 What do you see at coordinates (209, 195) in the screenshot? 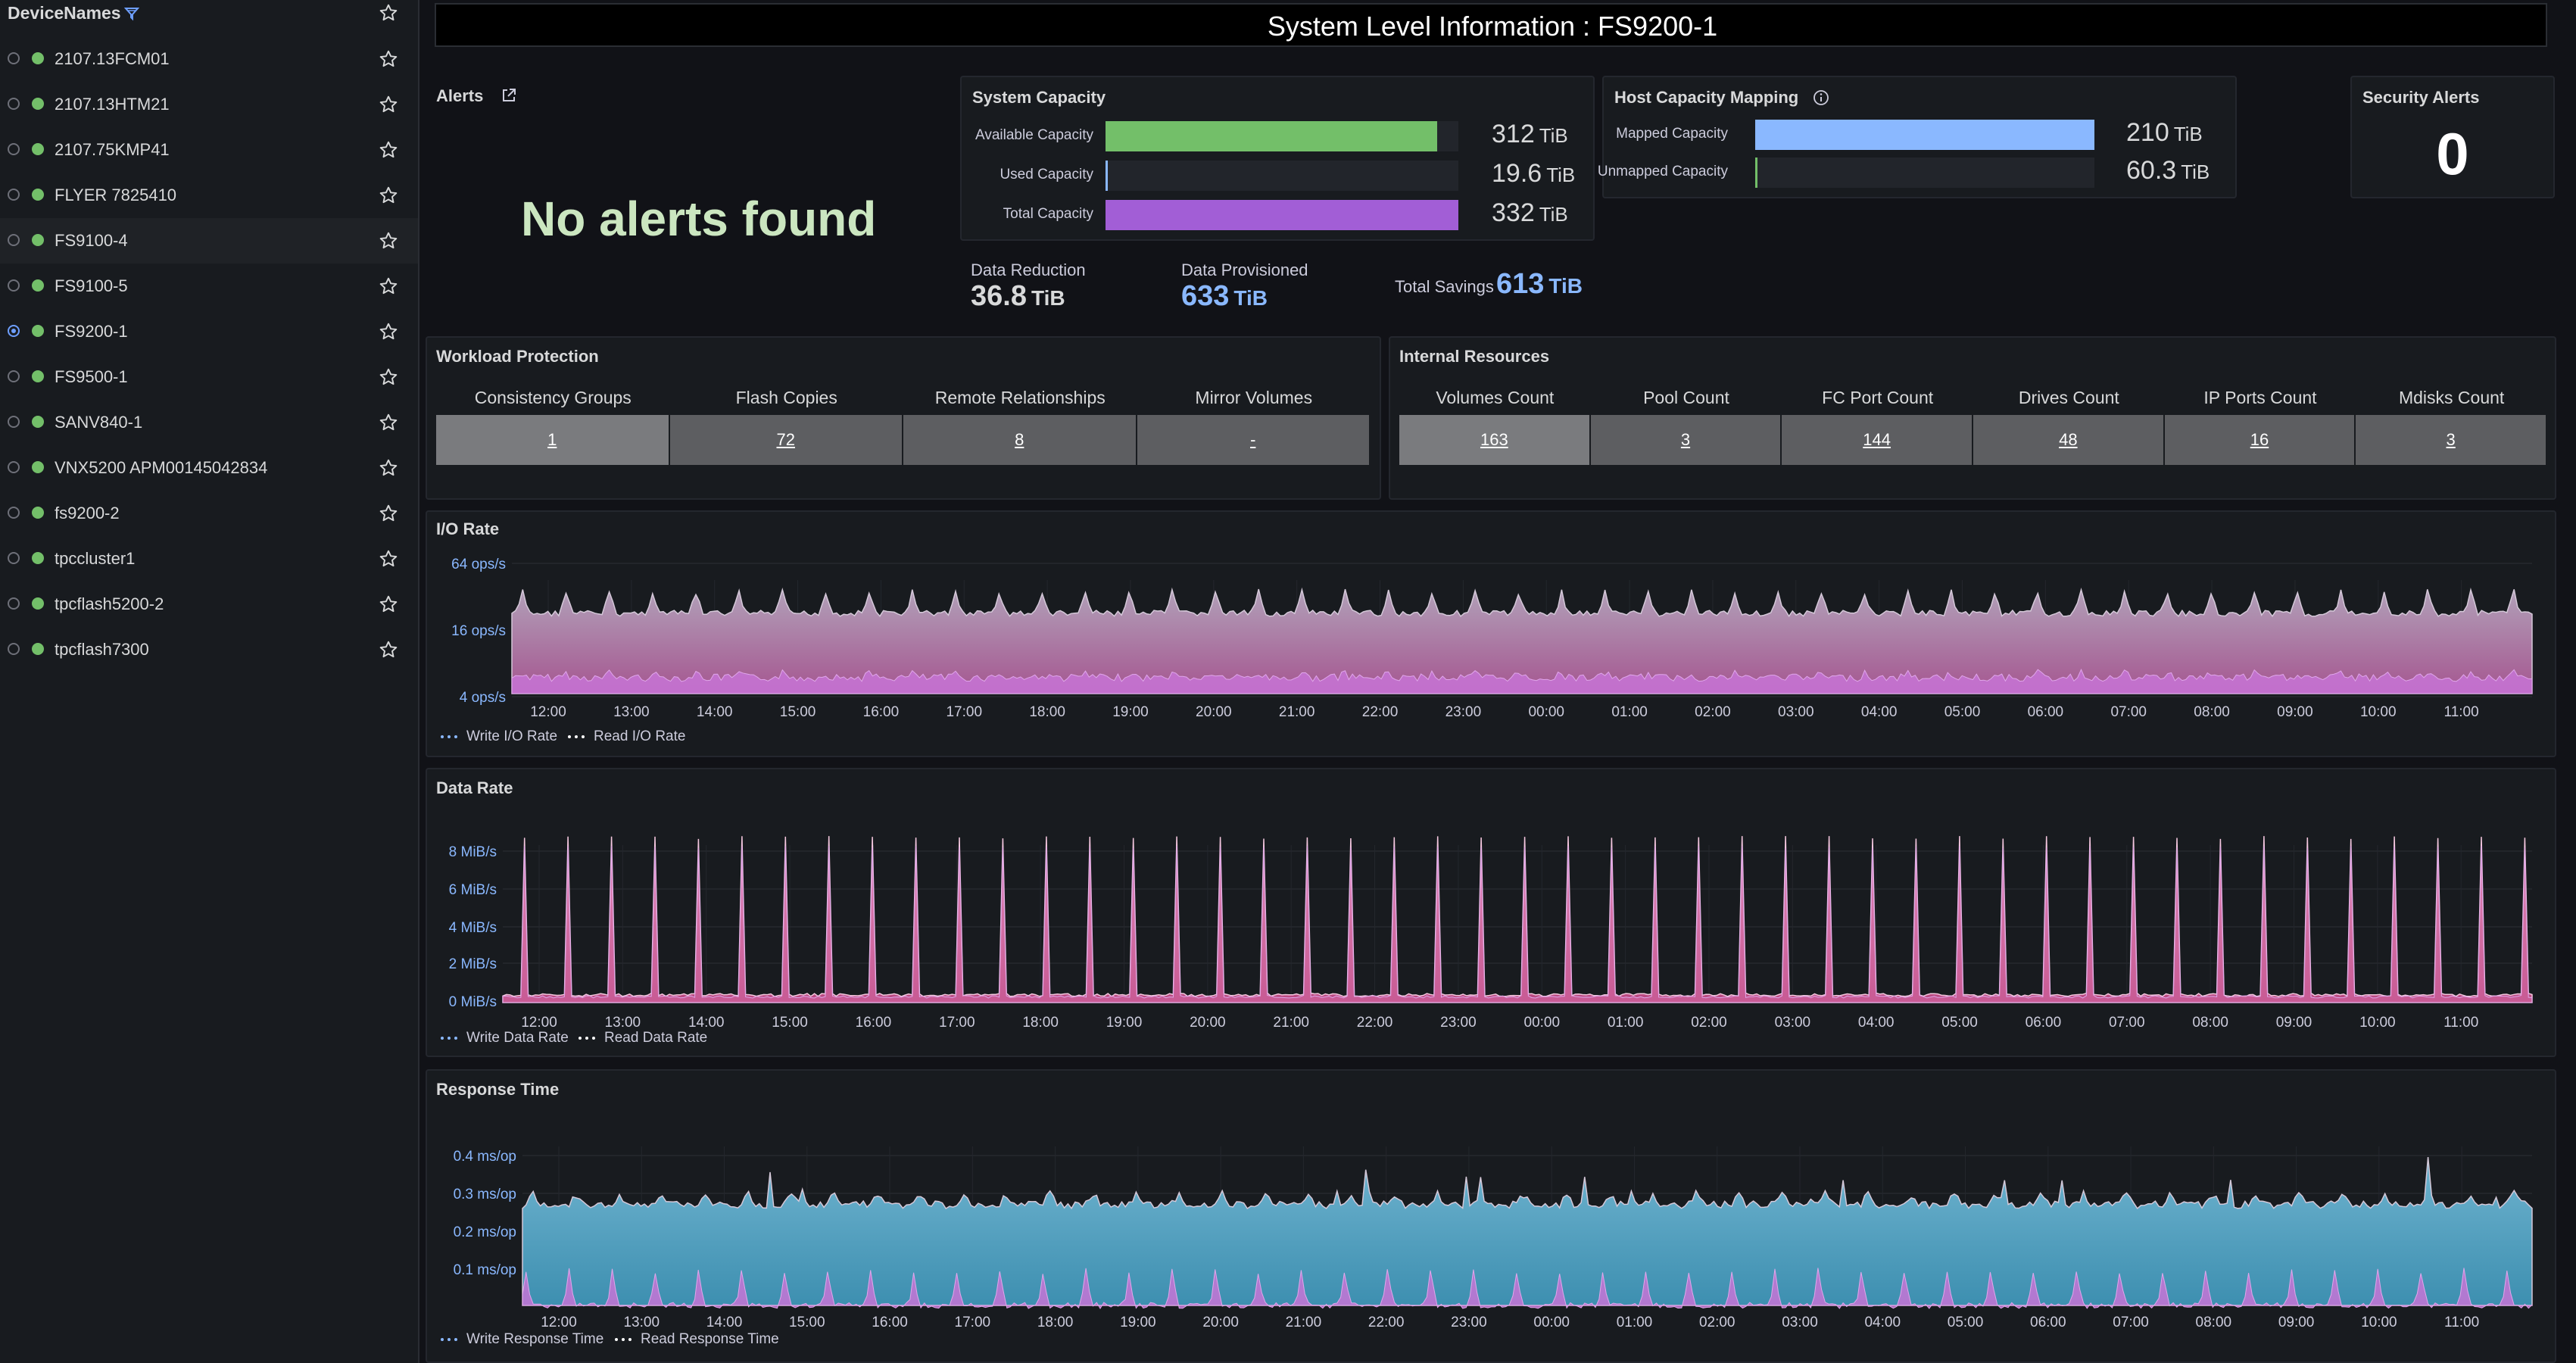
I see `device-row: FLYER 7825410` at bounding box center [209, 195].